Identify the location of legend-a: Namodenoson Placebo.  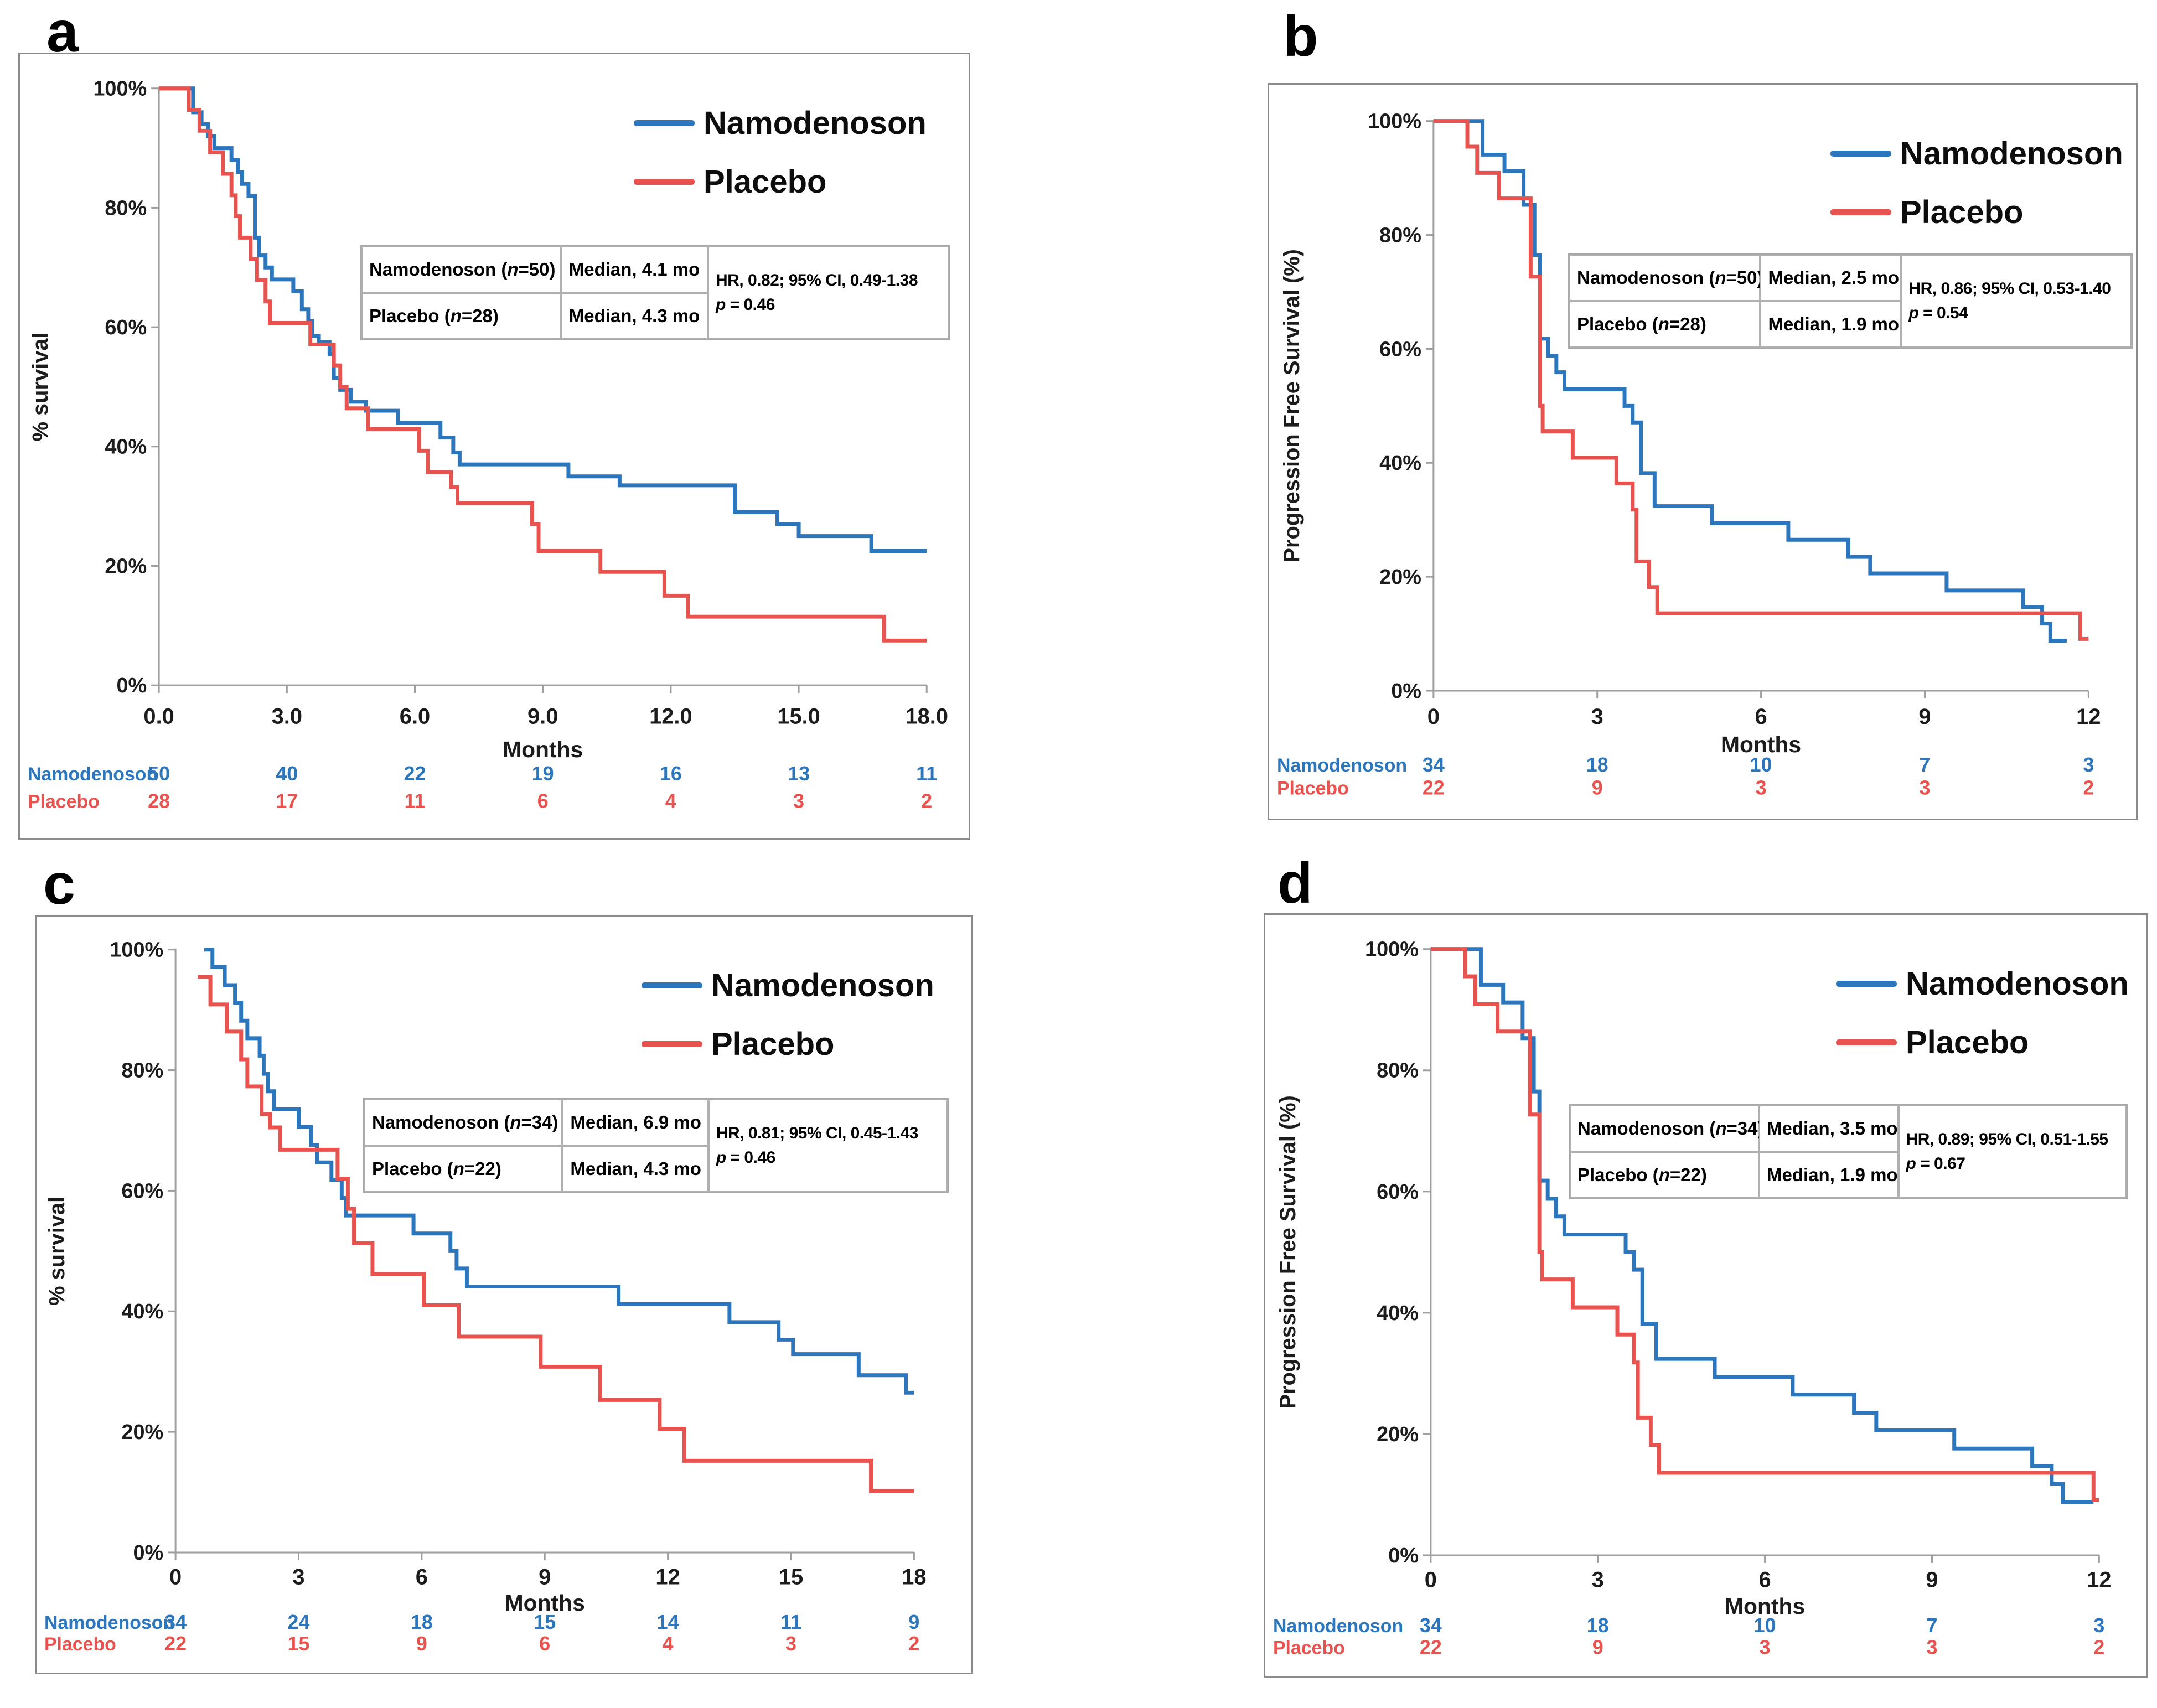
(780, 152).